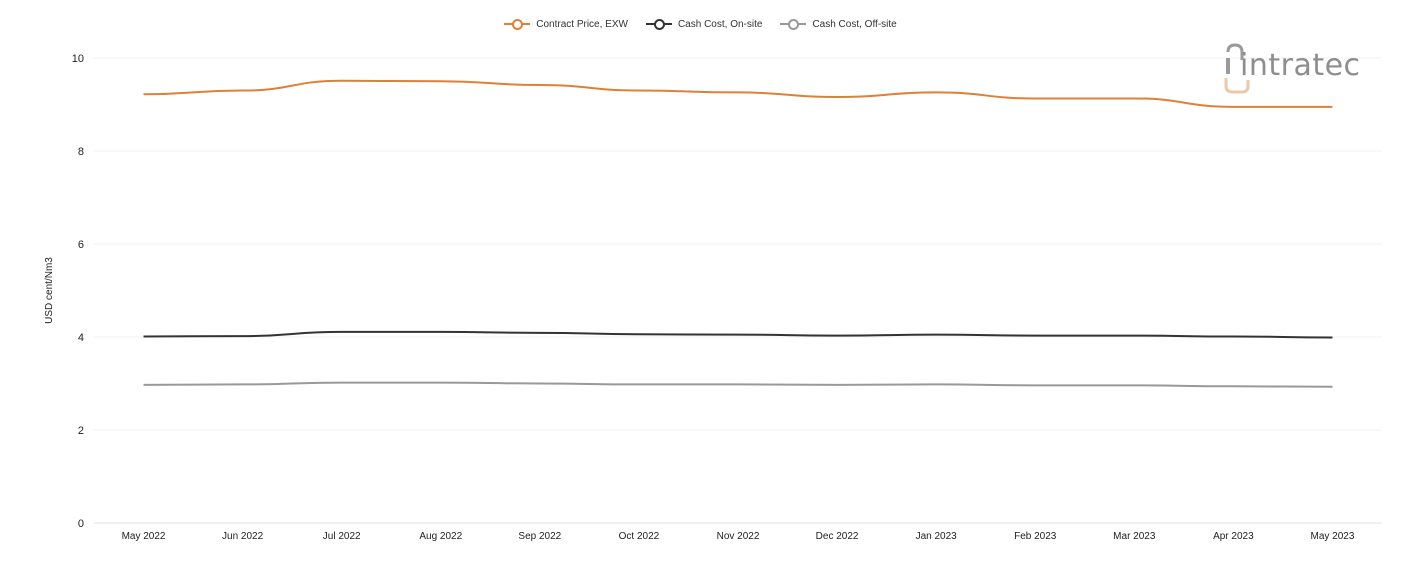 The height and width of the screenshot is (561, 1401). I want to click on legend-label: Contract Price, EXW, so click(582, 24).